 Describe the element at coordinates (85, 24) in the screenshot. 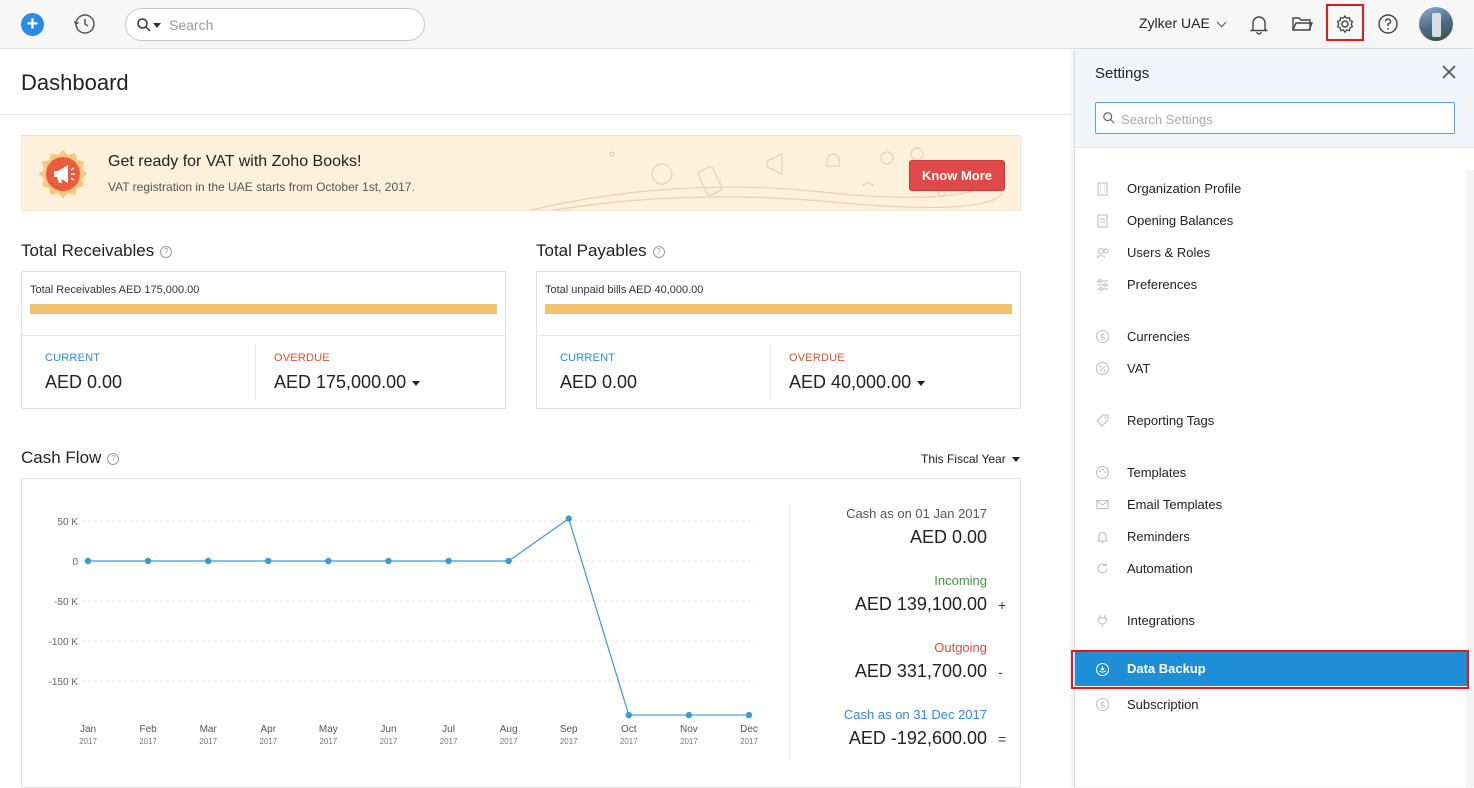

I see `history-icon` at that location.